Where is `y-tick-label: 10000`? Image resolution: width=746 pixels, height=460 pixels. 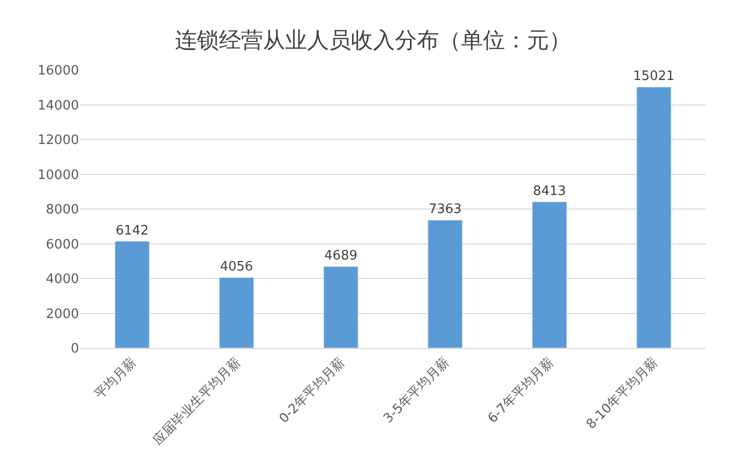
y-tick-label: 10000 is located at coordinates (58, 175).